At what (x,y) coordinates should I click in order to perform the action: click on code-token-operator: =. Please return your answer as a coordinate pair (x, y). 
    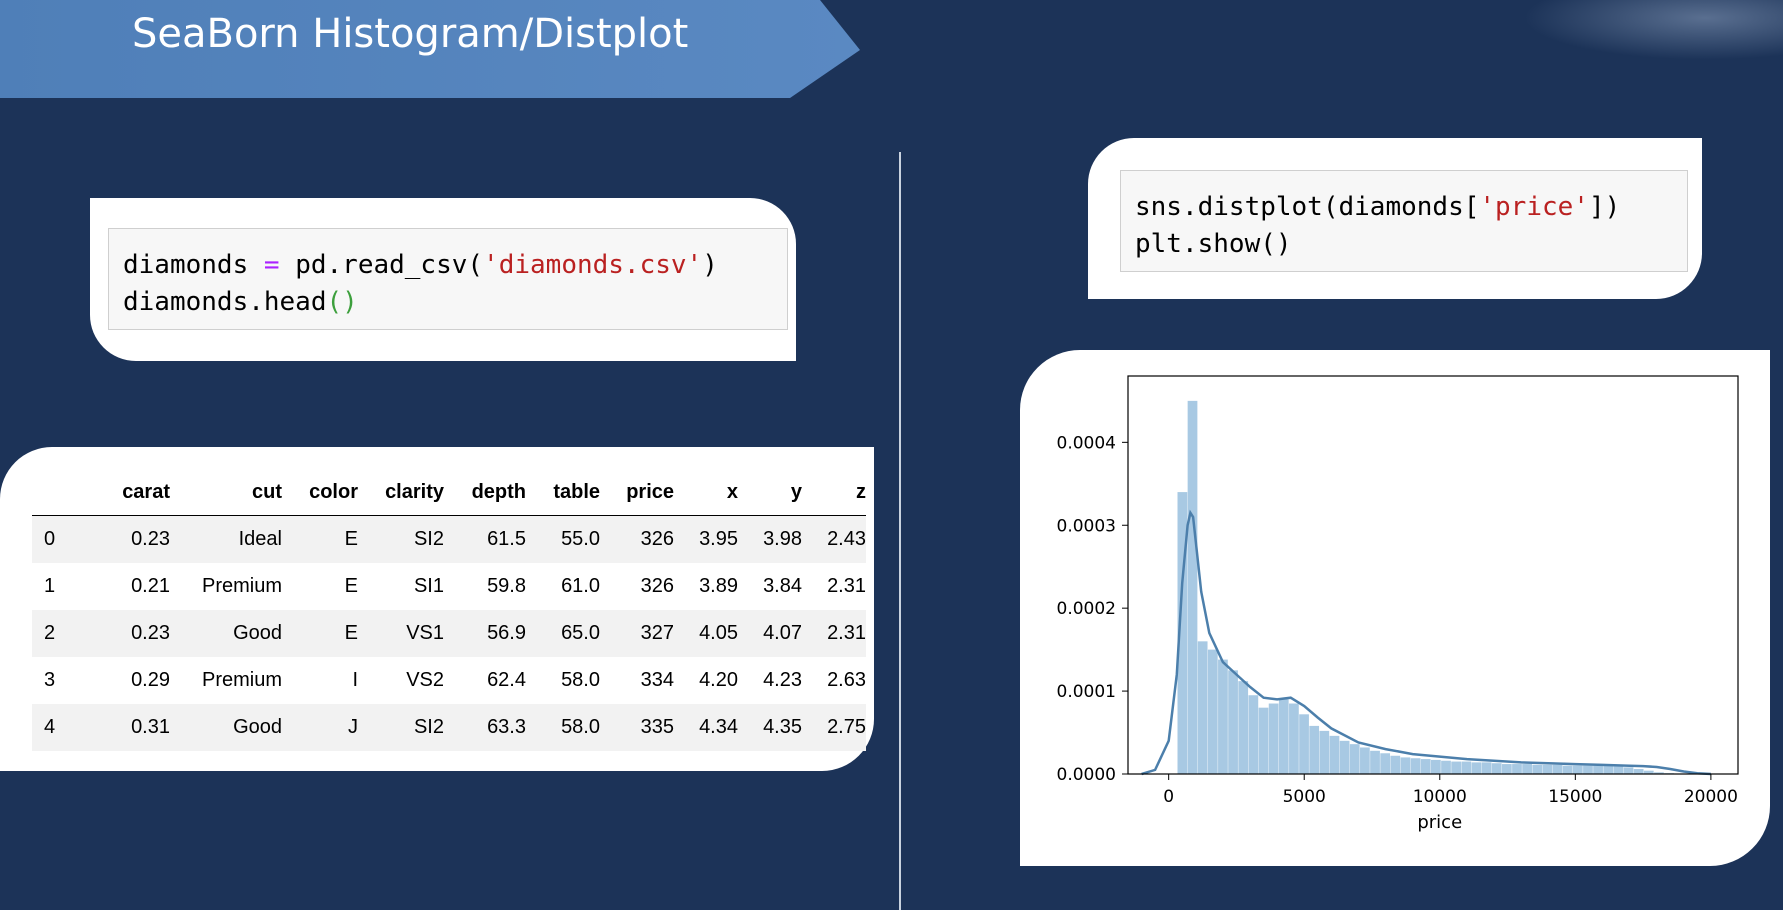
    Looking at the image, I should click on (271, 265).